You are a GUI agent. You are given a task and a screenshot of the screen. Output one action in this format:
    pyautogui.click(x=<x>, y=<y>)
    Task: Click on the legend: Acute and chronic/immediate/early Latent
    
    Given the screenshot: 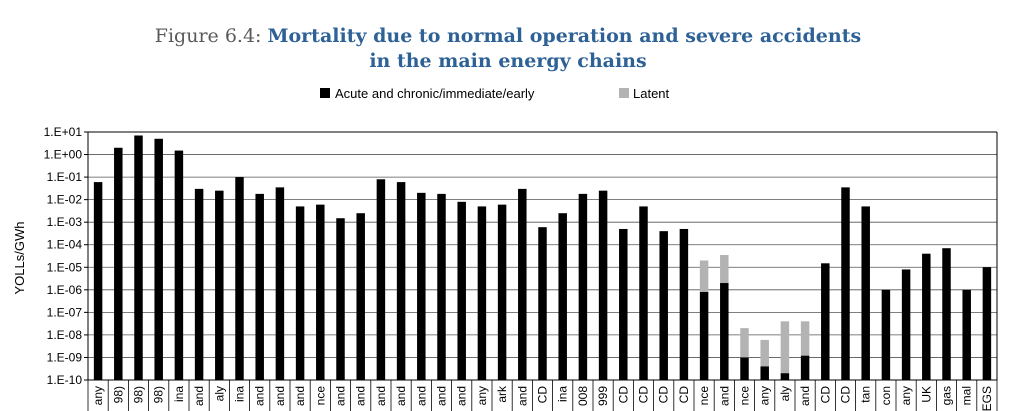 What is the action you would take?
    pyautogui.click(x=495, y=93)
    